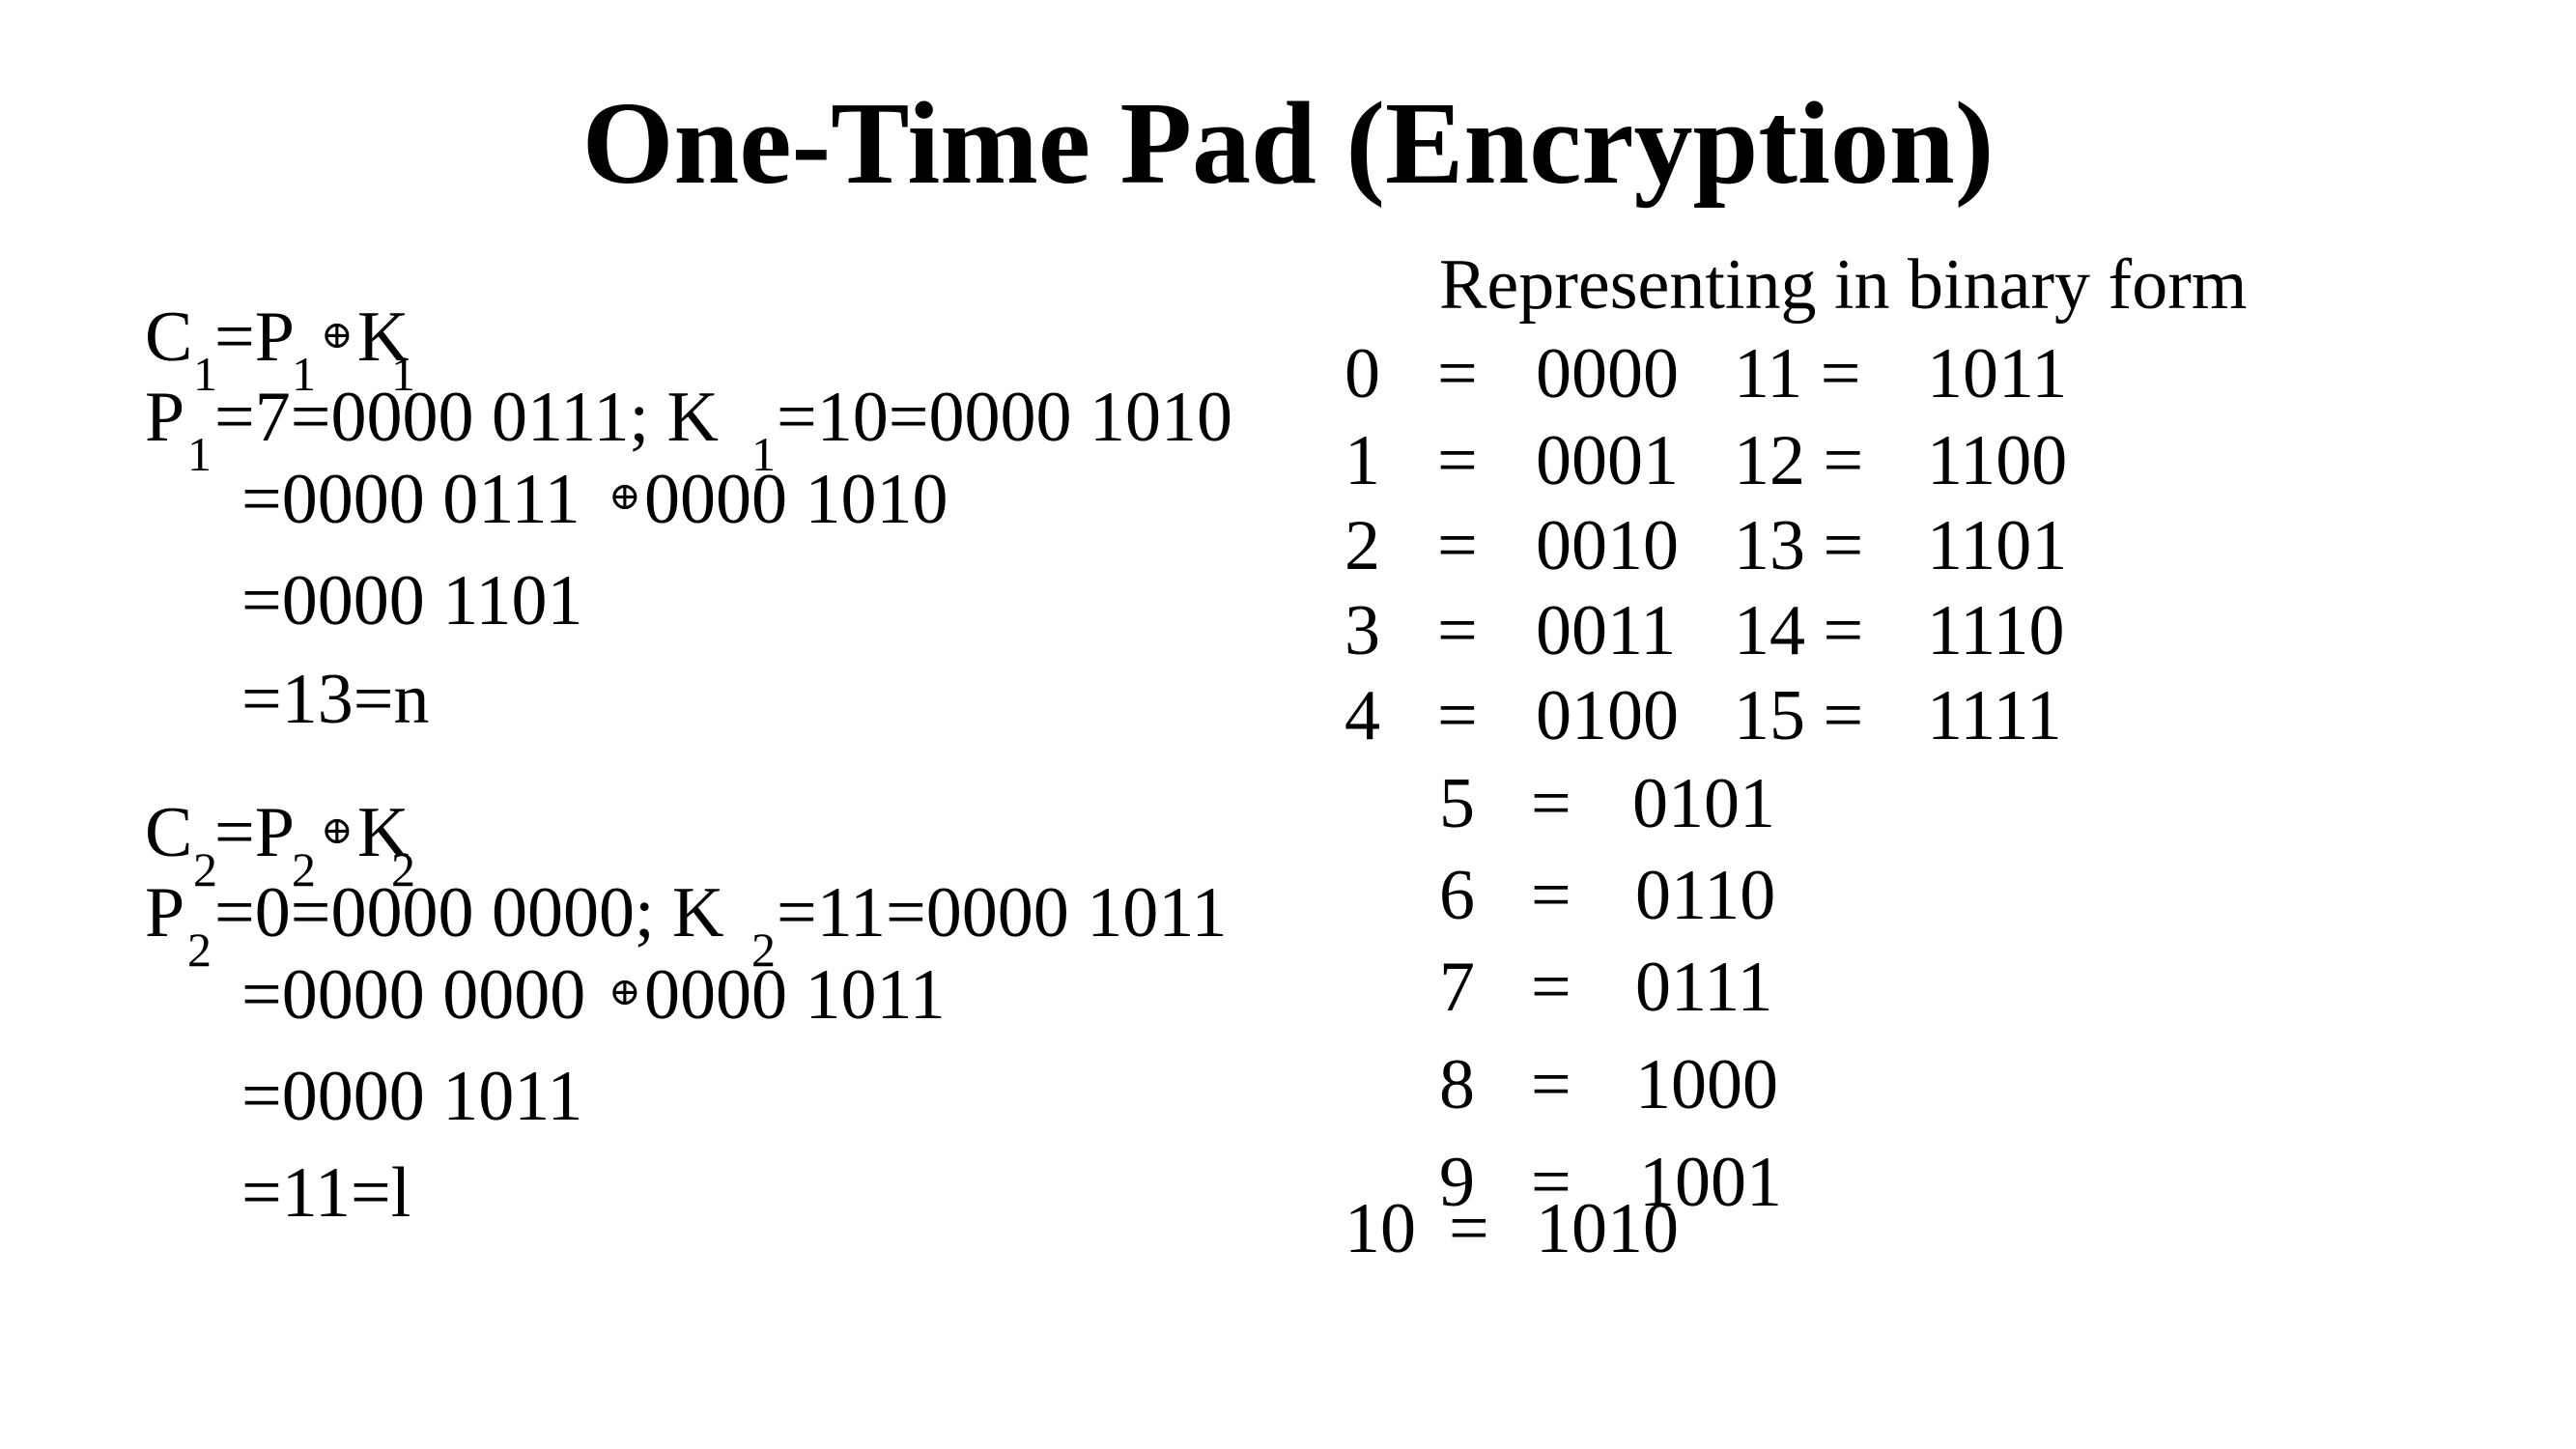  What do you see at coordinates (1607, 715) in the screenshot?
I see `binary-value: 0100` at bounding box center [1607, 715].